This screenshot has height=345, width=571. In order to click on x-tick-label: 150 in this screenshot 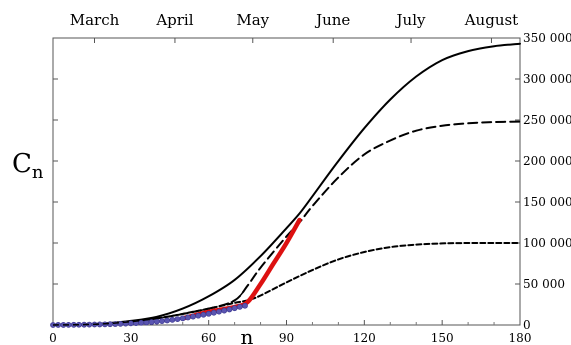, I will do `click(442, 338)`.